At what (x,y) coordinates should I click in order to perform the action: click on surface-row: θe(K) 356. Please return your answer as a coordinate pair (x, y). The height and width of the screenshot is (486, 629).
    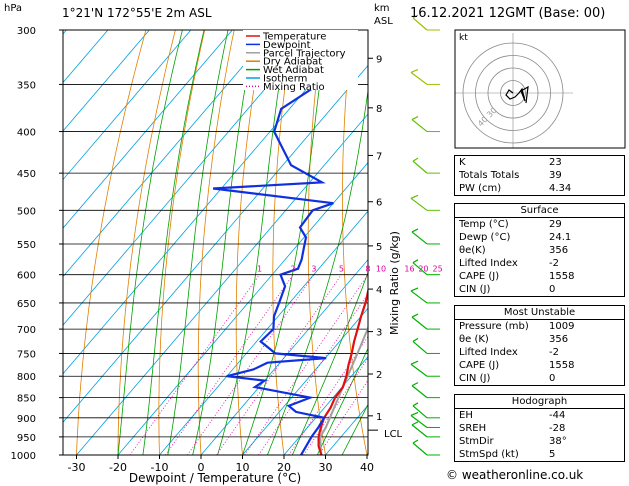
    Looking at the image, I should click on (539, 250).